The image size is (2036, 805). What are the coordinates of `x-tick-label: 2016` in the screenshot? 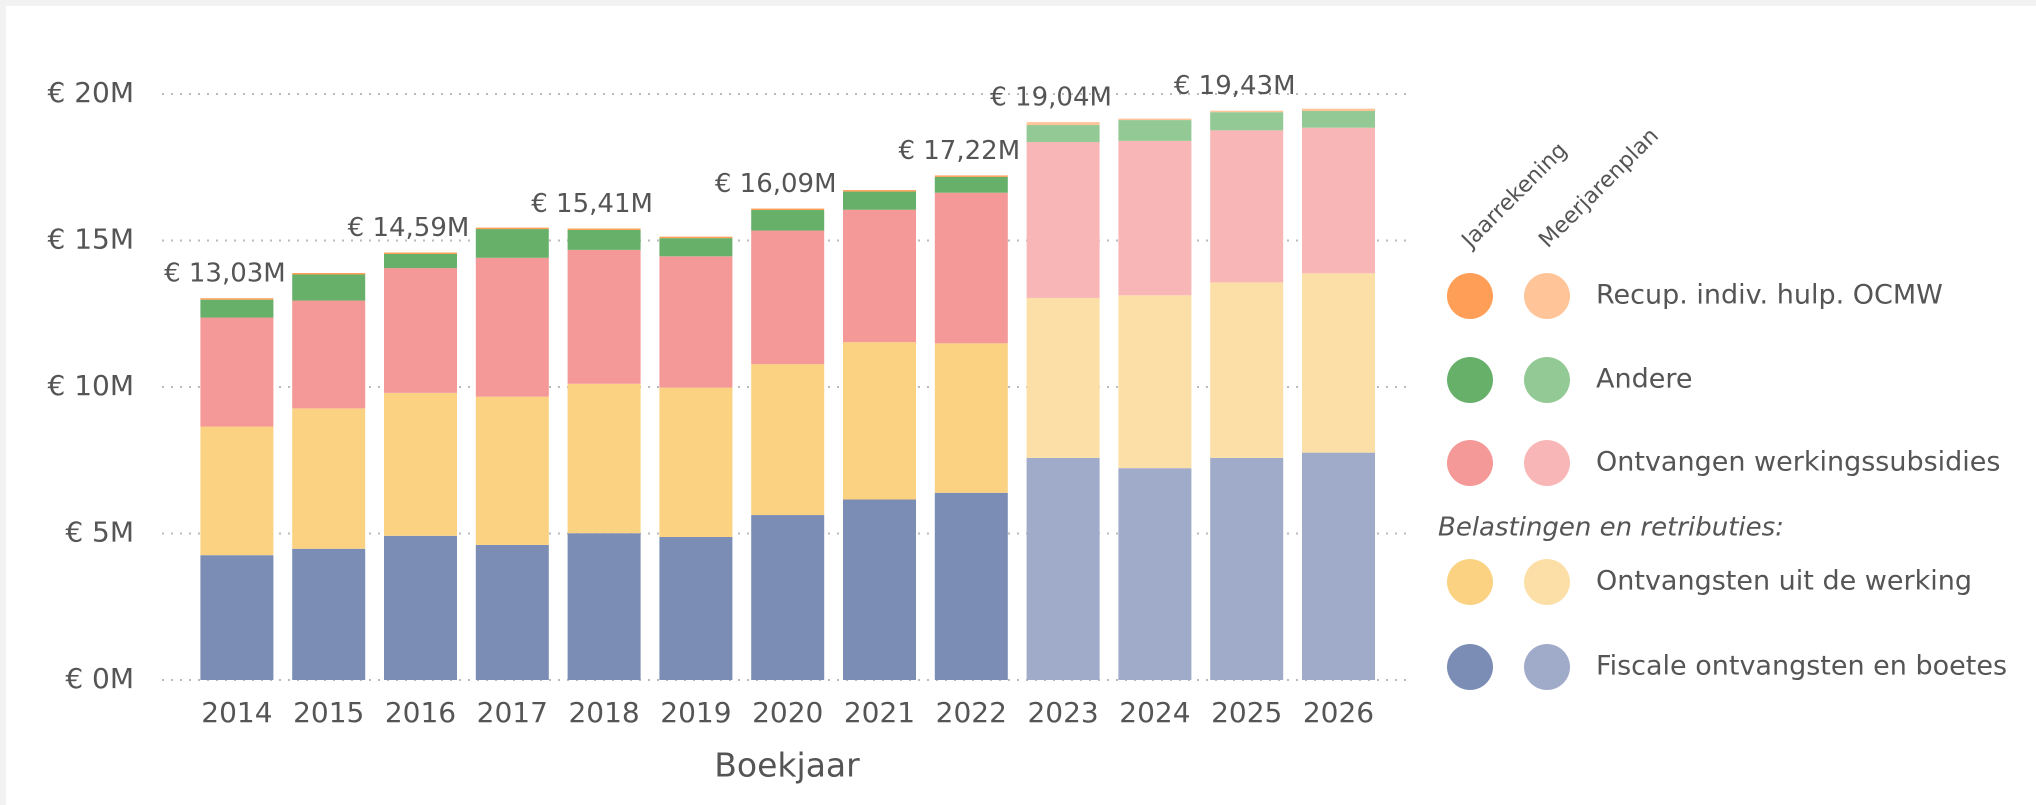 It's located at (420, 712).